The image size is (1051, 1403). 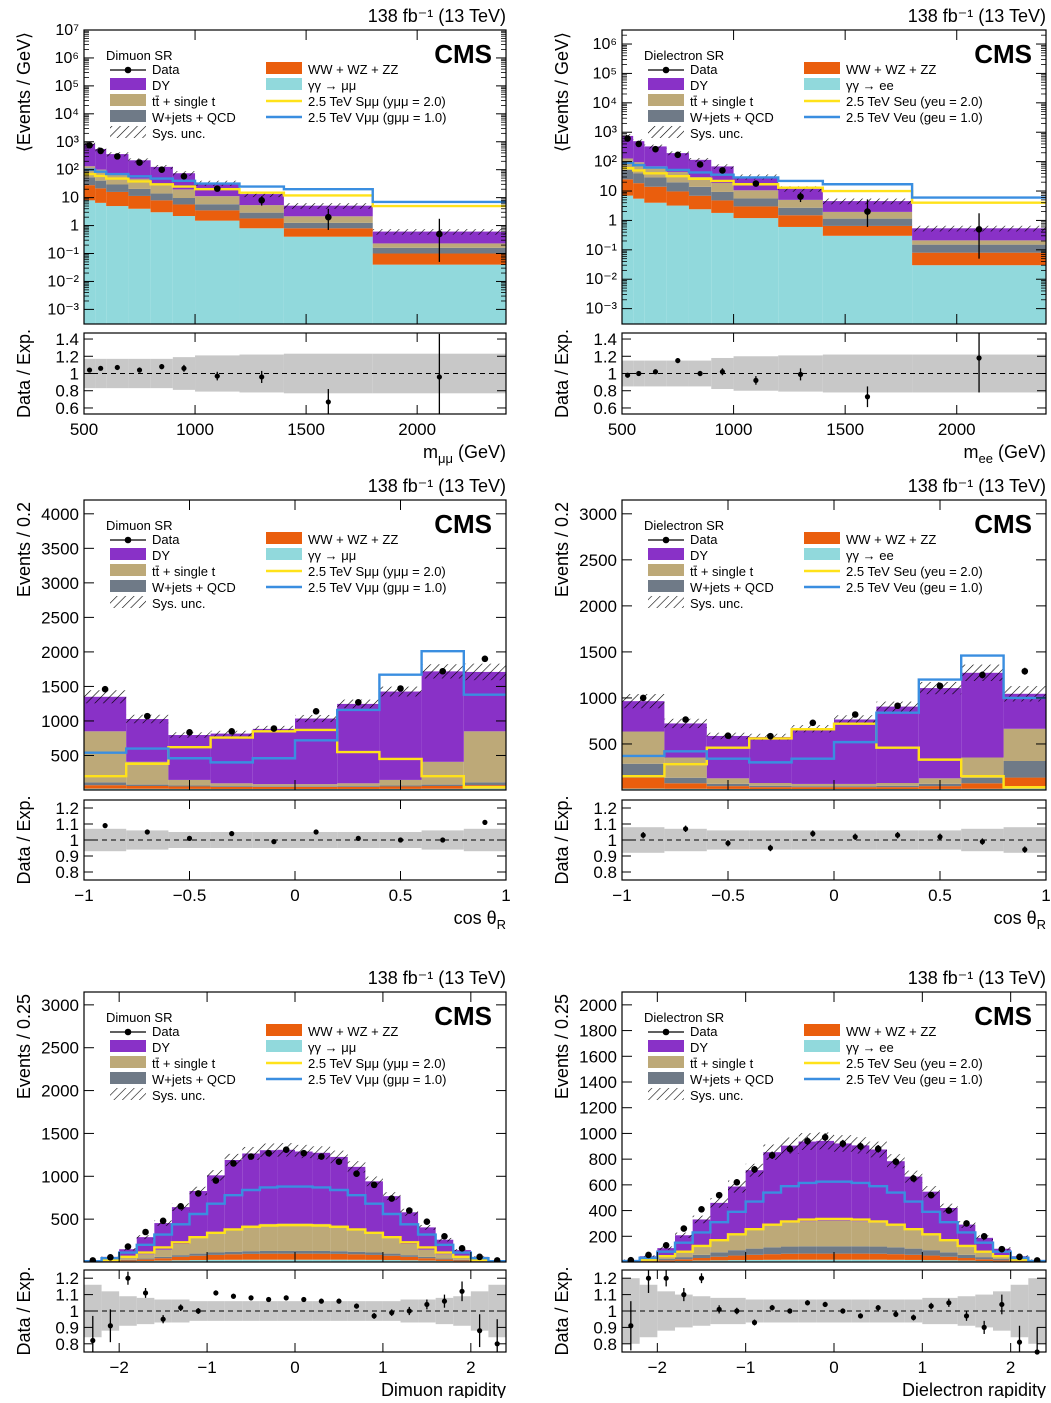 What do you see at coordinates (67, 408) in the screenshot?
I see `ratio-y-tick-label: 0.6` at bounding box center [67, 408].